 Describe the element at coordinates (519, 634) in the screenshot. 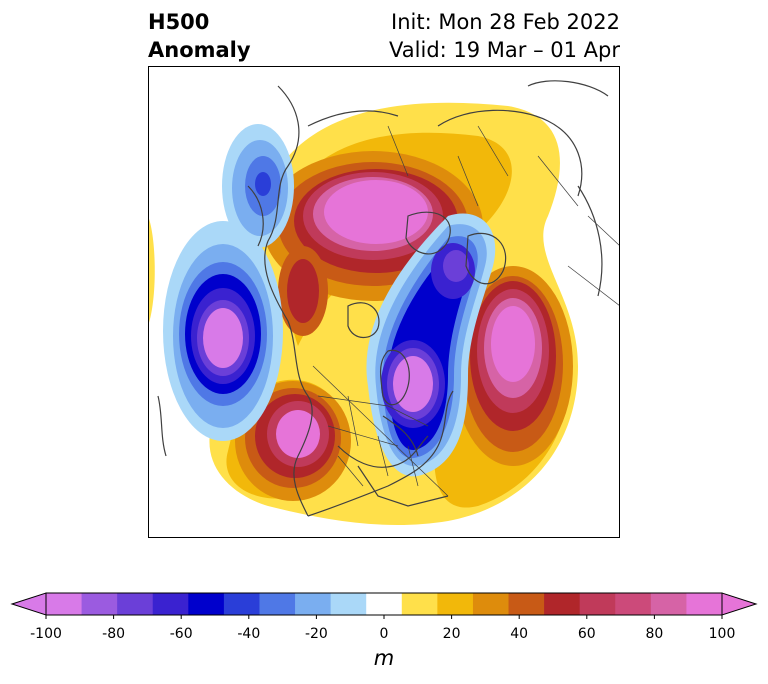

I see `colorbar-tick-label: 40` at that location.